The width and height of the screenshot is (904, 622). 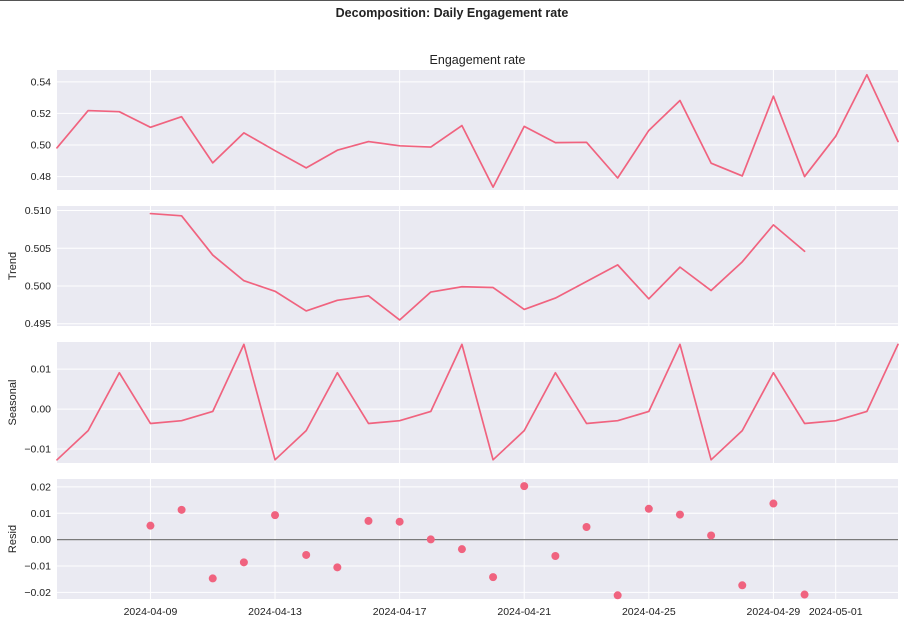 I want to click on x-tick-label: 2024-04-21, so click(x=524, y=612).